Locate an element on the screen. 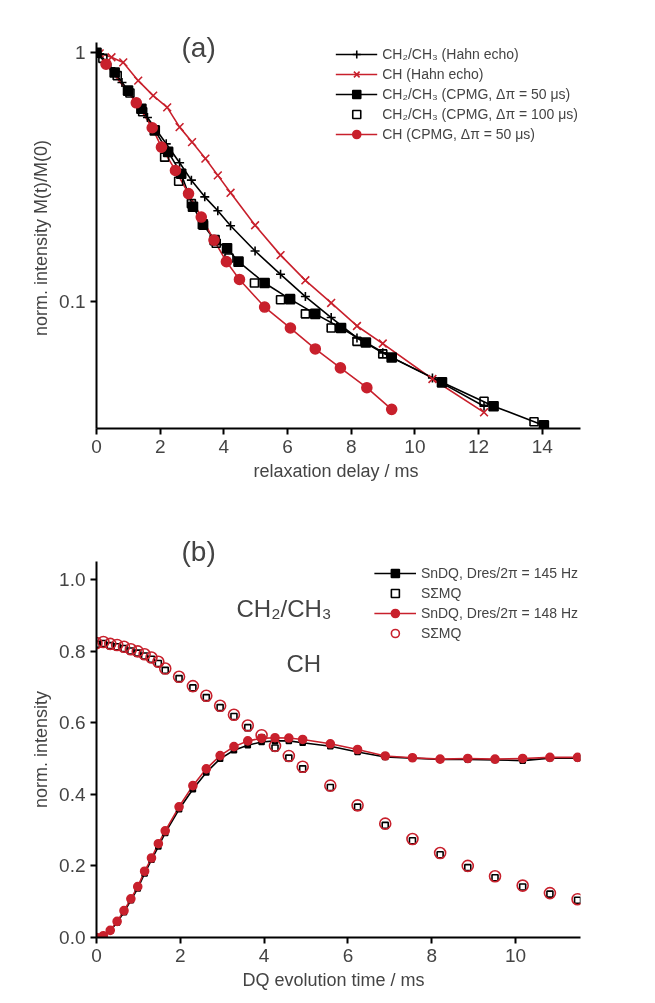 The image size is (655, 1003). chart-title: (b) is located at coordinates (198, 551).